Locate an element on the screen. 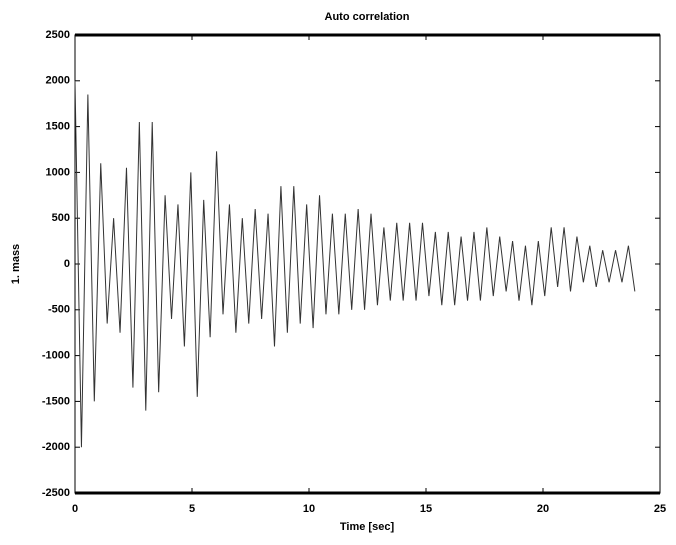 Image resolution: width=676 pixels, height=545 pixels. y-tick-label: 2000 is located at coordinates (58, 81).